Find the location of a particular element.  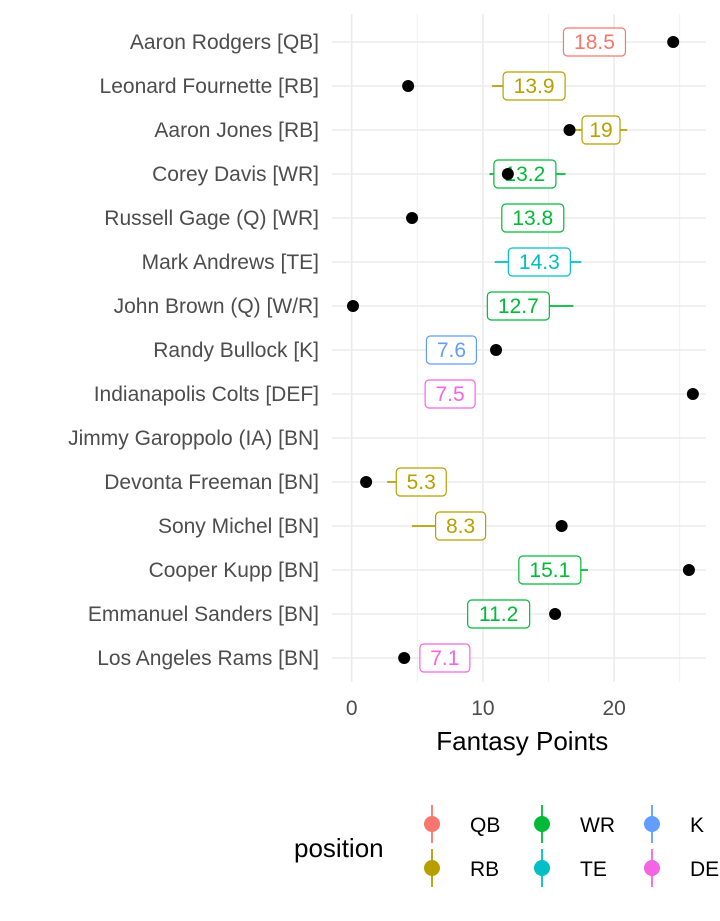

player-label: Aaron Jones [RB] is located at coordinates (236, 130).